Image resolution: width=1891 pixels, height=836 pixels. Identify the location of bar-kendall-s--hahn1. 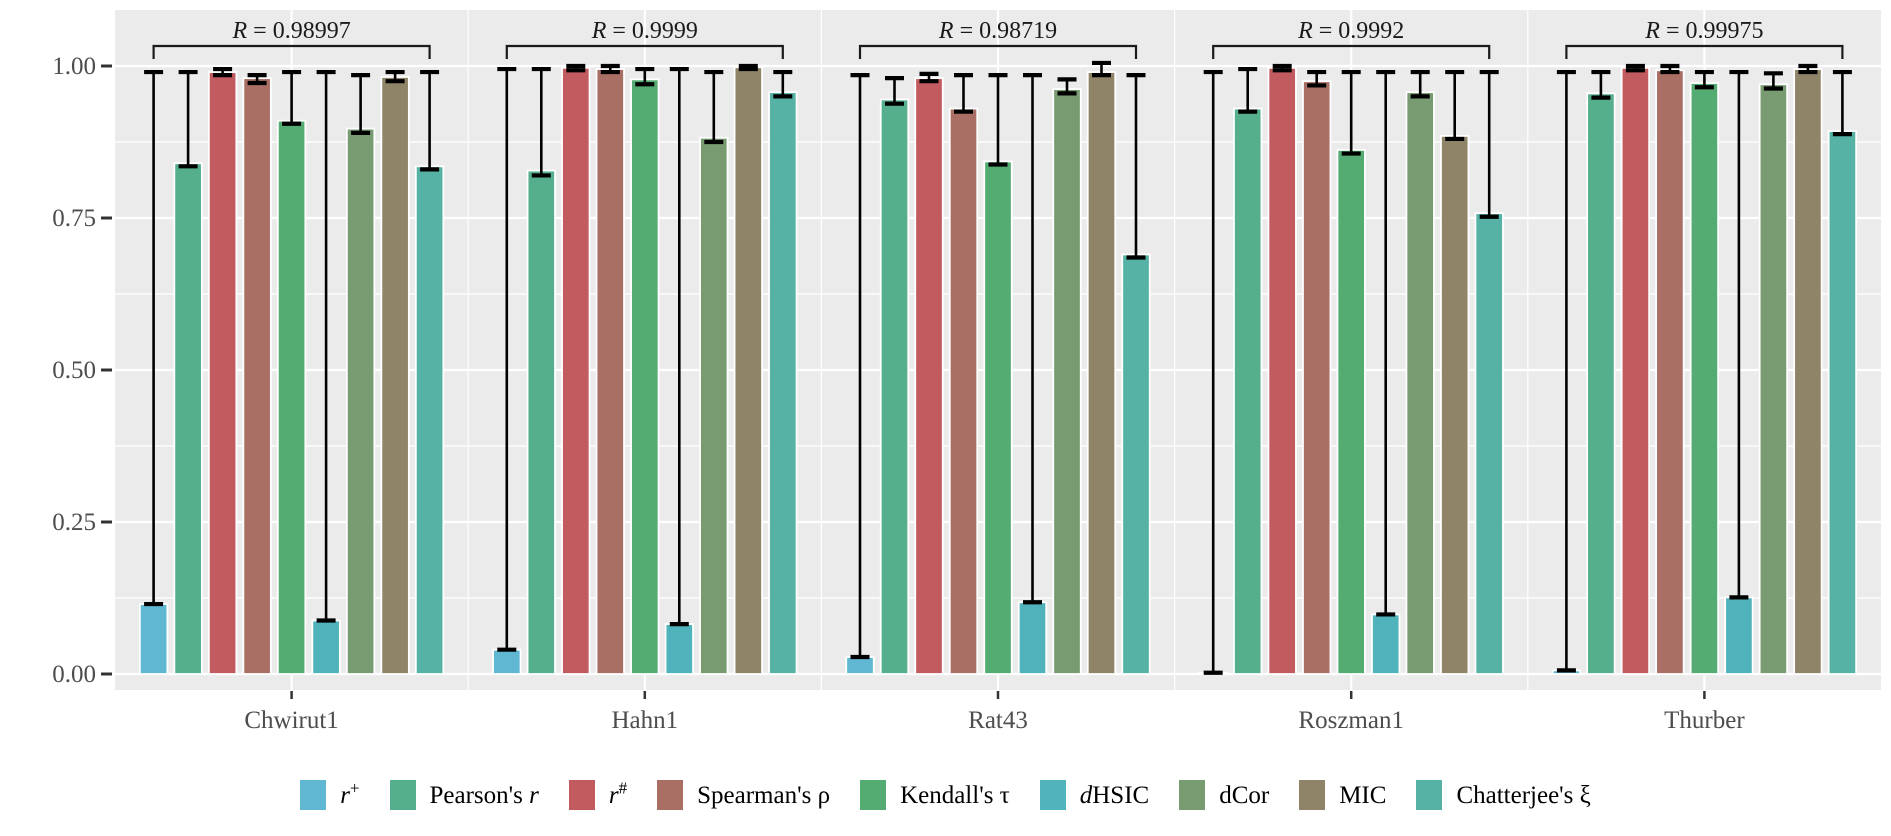
(645, 376).